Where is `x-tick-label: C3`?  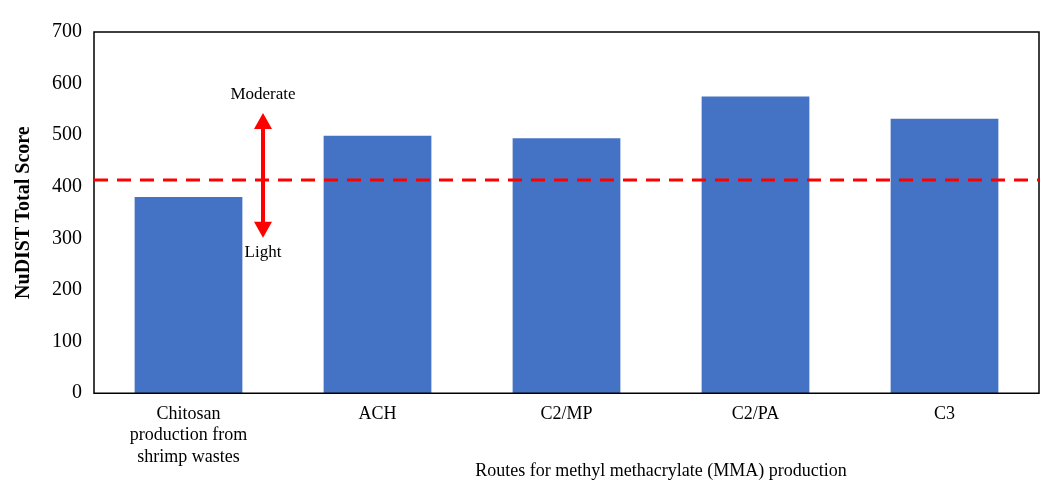 x-tick-label: C3 is located at coordinates (944, 412).